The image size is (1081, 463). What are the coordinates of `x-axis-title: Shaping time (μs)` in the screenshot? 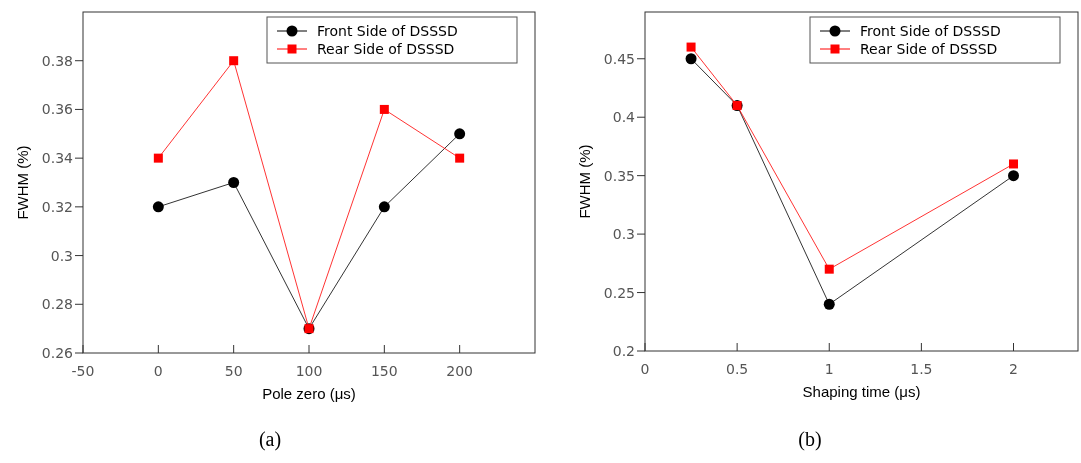 It's located at (861, 391).